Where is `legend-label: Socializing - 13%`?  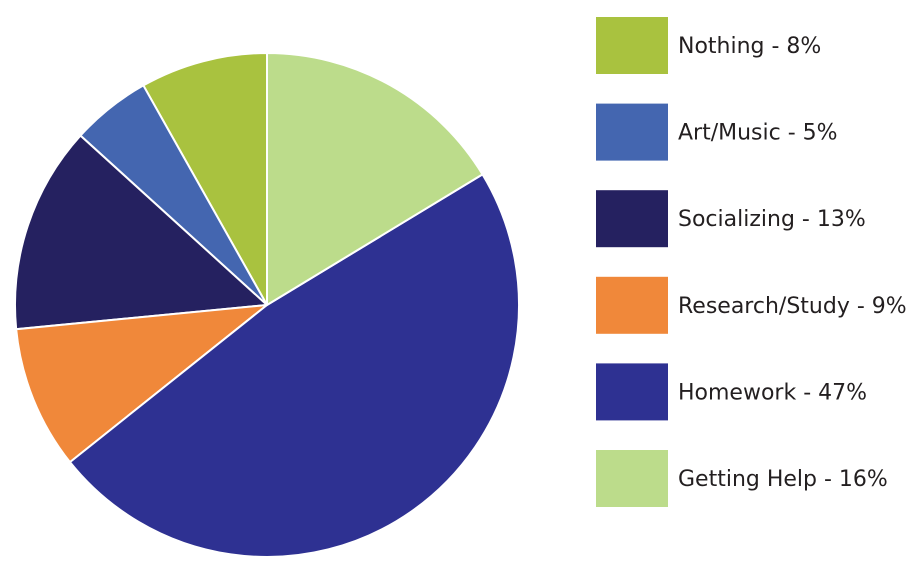
legend-label: Socializing - 13% is located at coordinates (772, 219).